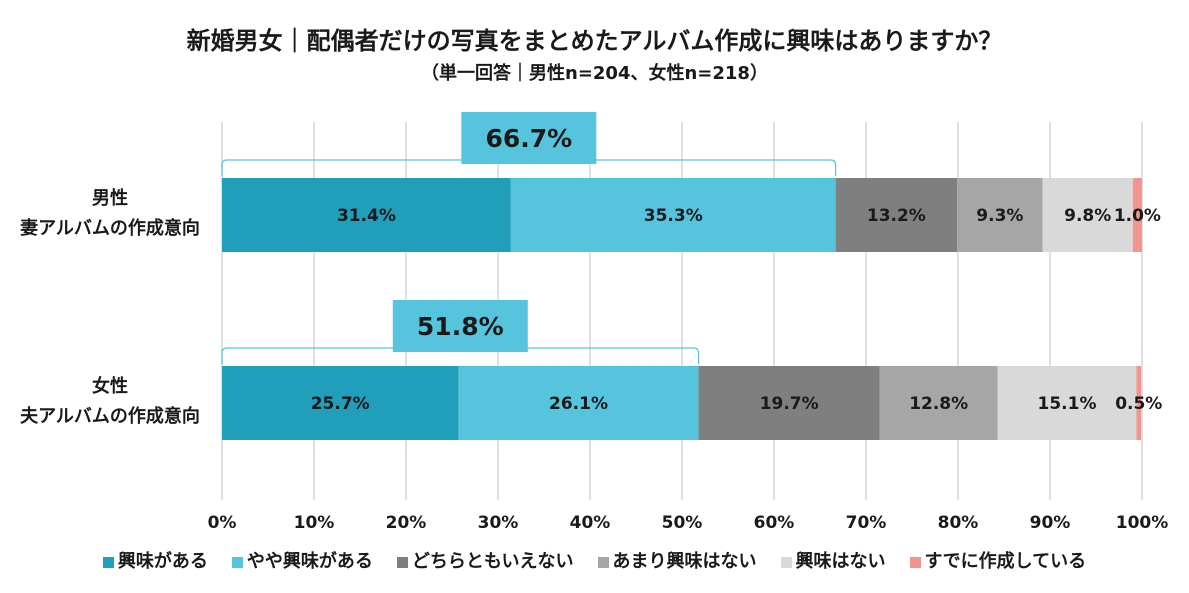 The height and width of the screenshot is (593, 1189). Describe the element at coordinates (1005, 561) in the screenshot. I see `legend-label: すでに作成している` at that location.